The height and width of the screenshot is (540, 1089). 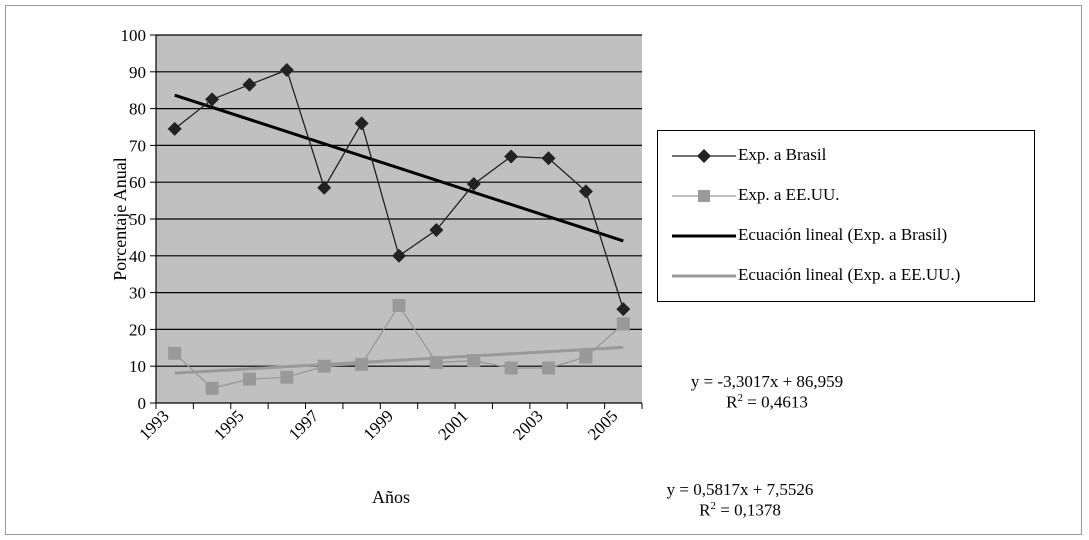 What do you see at coordinates (391, 497) in the screenshot?
I see `x-axis-title: Años` at bounding box center [391, 497].